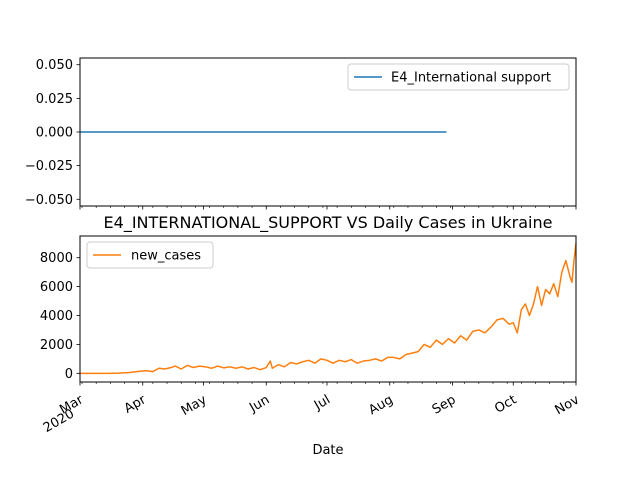 The height and width of the screenshot is (484, 640). I want to click on bot-y-tick-label: 4000, so click(56, 316).